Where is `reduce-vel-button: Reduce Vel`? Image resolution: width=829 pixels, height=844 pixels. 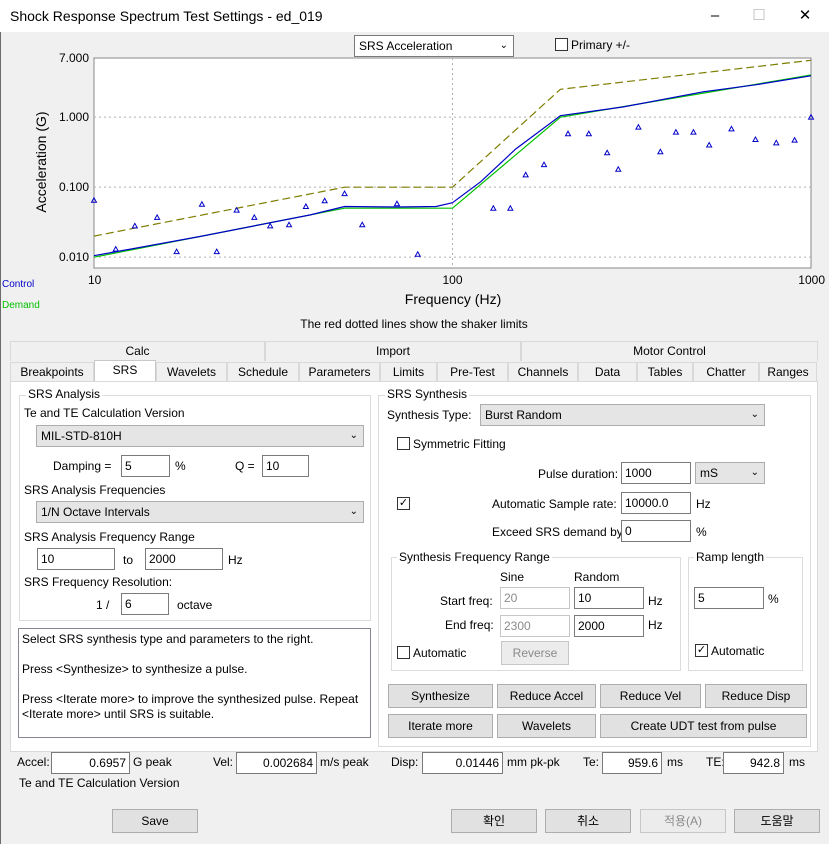
reduce-vel-button: Reduce Vel is located at coordinates (650, 696).